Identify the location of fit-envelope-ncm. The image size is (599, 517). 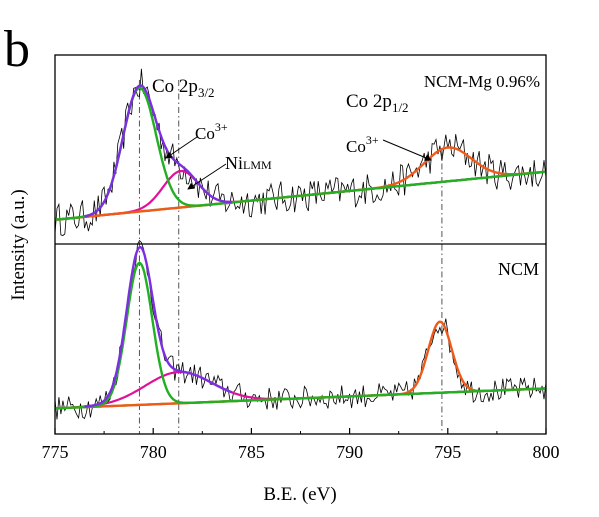
(158, 326).